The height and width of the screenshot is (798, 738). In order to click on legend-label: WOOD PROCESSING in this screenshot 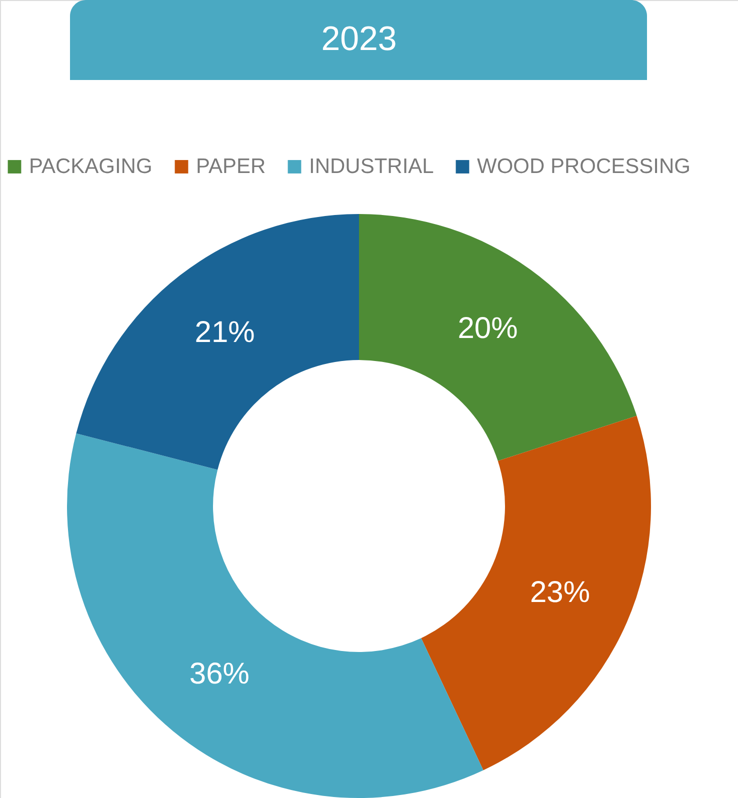, I will do `click(584, 166)`.